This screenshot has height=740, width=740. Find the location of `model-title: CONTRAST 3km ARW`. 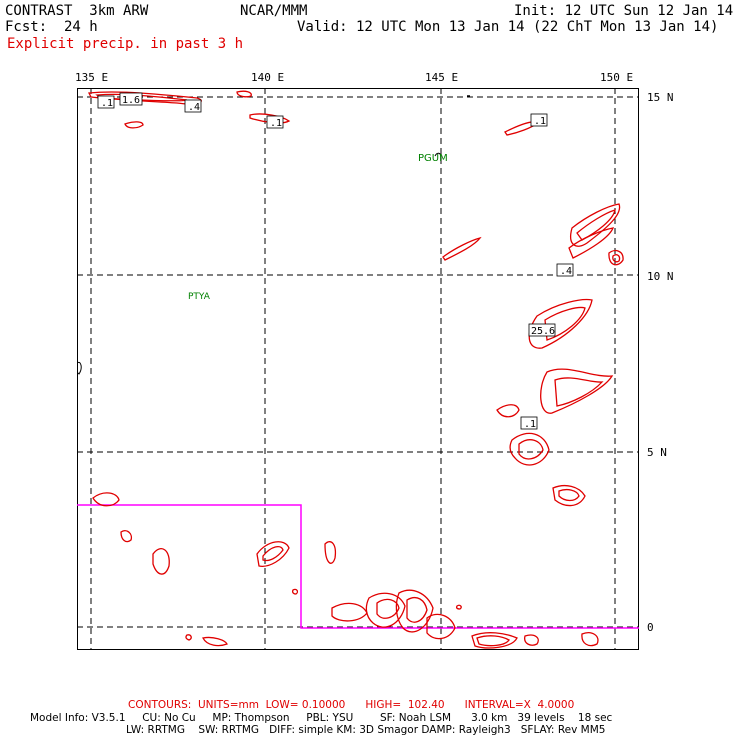

model-title: CONTRAST 3km ARW is located at coordinates (77, 11).